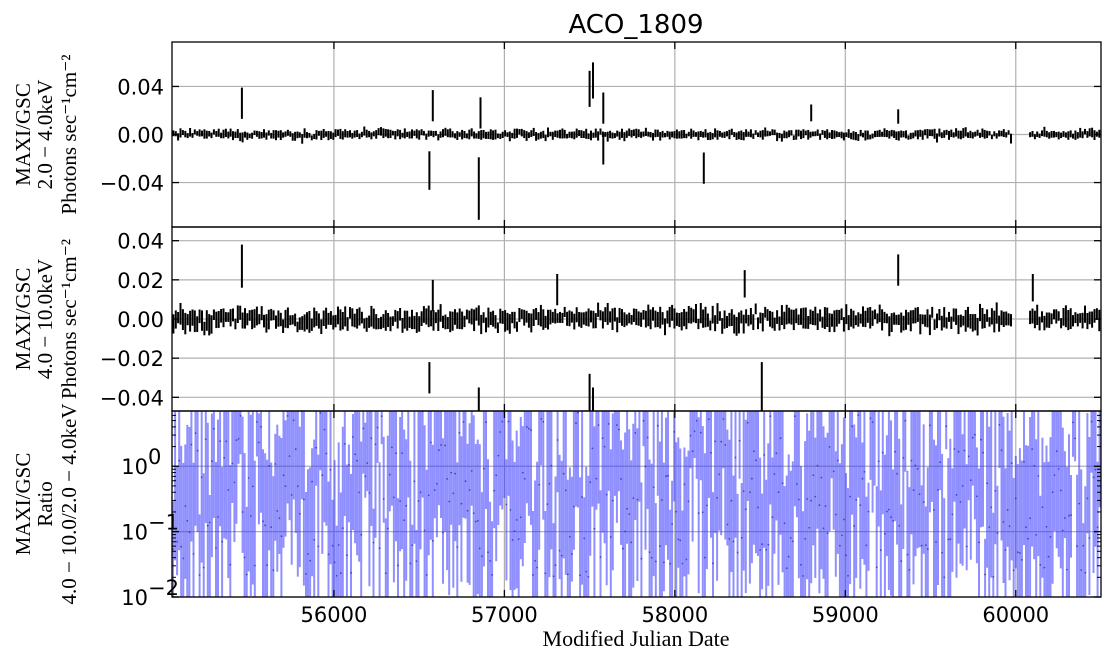 Image resolution: width=1112 pixels, height=663 pixels. Describe the element at coordinates (845, 615) in the screenshot. I see `x-tick-label: 59000` at that location.